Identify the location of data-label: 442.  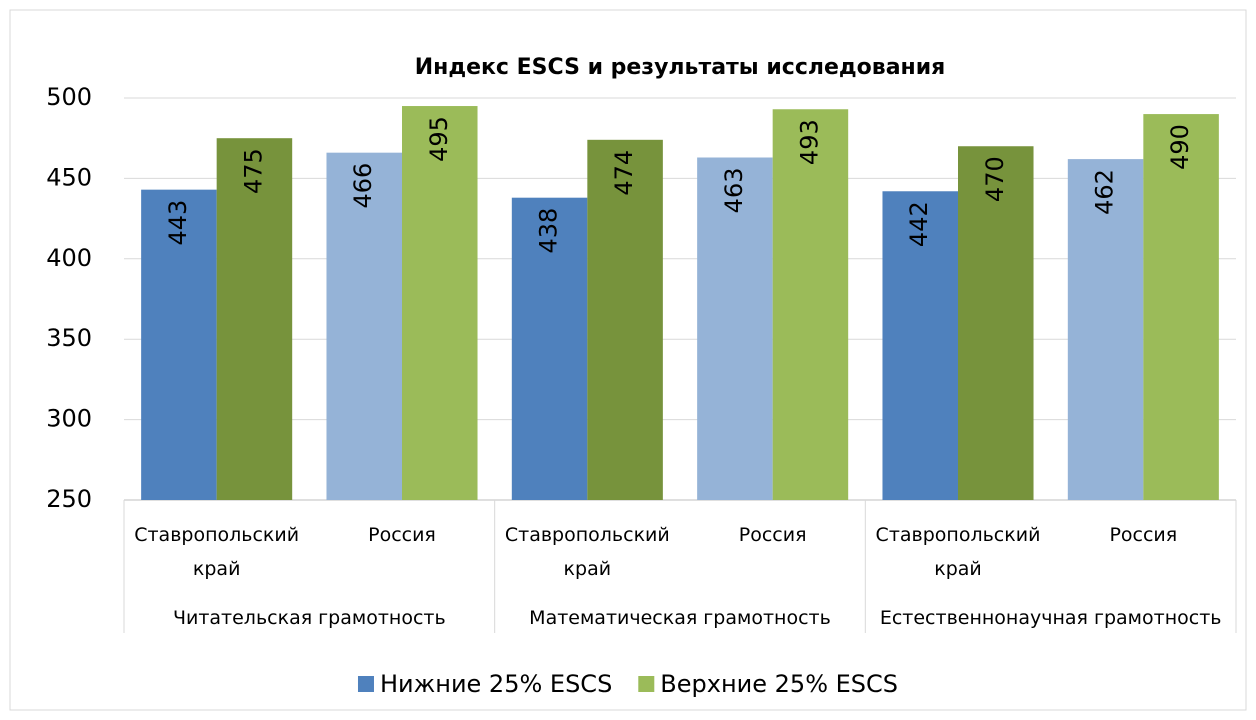
(919, 224).